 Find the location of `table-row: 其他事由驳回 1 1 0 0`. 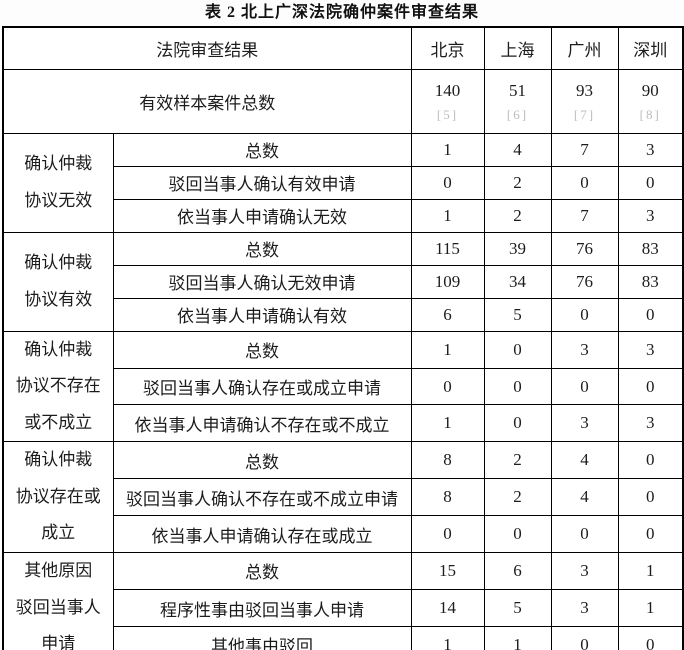

table-row: 其他事由驳回 1 1 0 0 is located at coordinates (343, 638).